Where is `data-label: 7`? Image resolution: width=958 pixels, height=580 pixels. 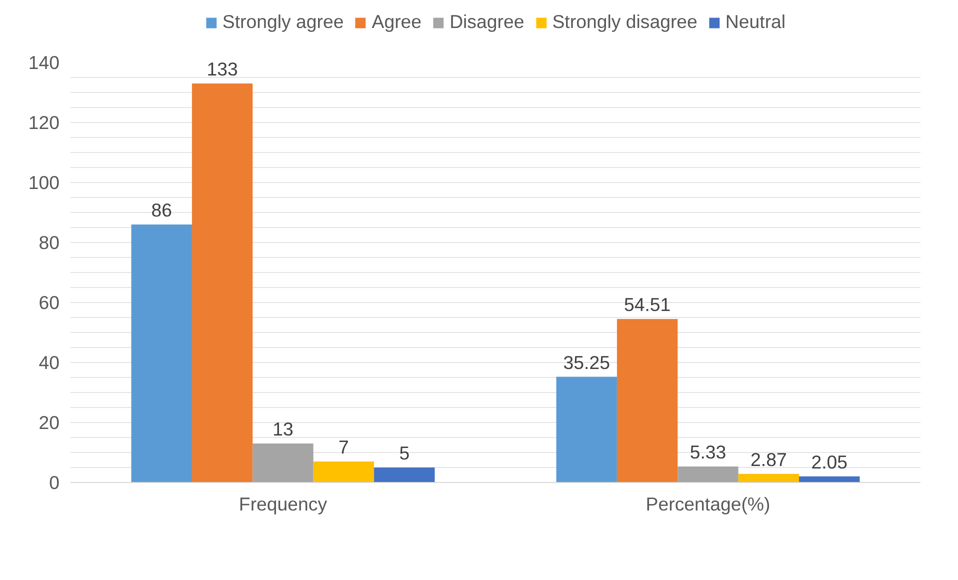
data-label: 7 is located at coordinates (343, 447).